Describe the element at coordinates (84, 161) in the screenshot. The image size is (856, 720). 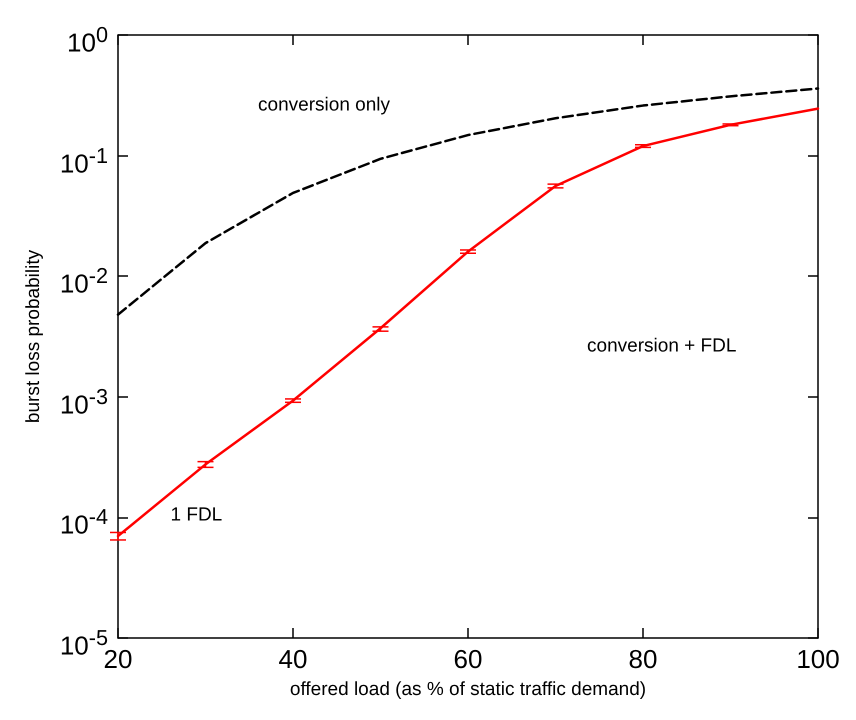
I see `y-tick-label: 10$^{-1}$` at that location.